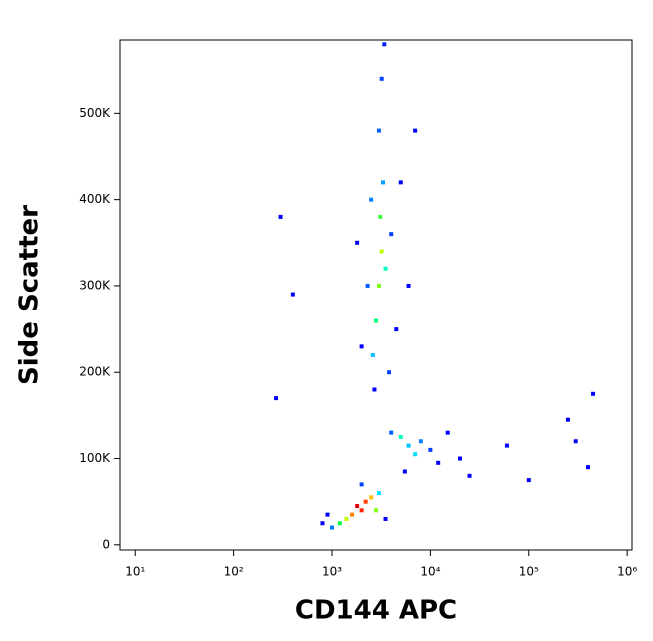 The height and width of the screenshot is (641, 653). I want to click on x-tick-label: 10⁵, so click(529, 572).